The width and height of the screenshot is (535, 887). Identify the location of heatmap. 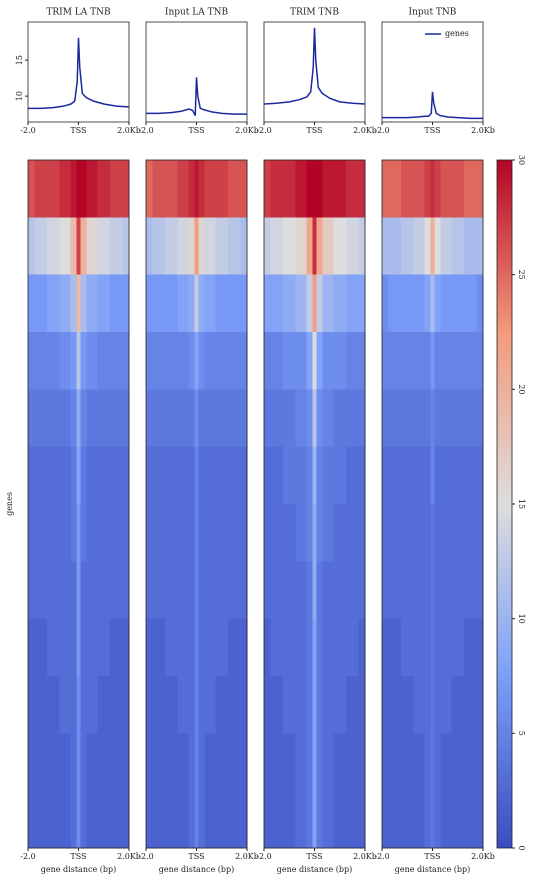
(197, 504).